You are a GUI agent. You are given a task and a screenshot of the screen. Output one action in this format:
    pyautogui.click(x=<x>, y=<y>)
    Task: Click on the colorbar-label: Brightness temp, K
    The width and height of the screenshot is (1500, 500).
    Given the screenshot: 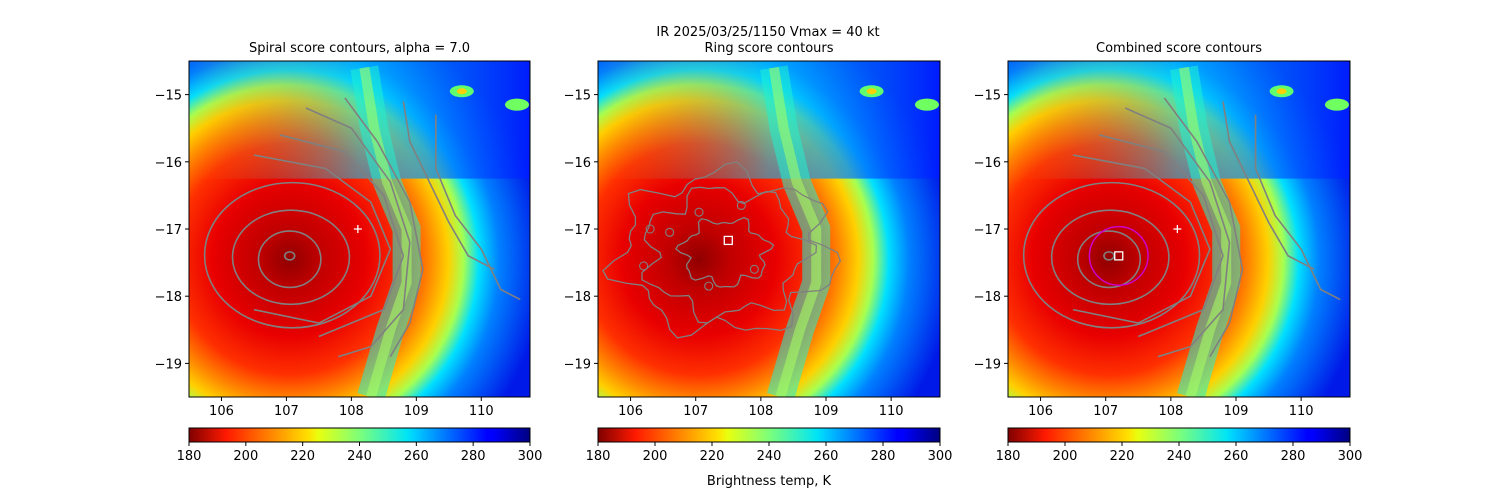 What is the action you would take?
    pyautogui.click(x=769, y=481)
    